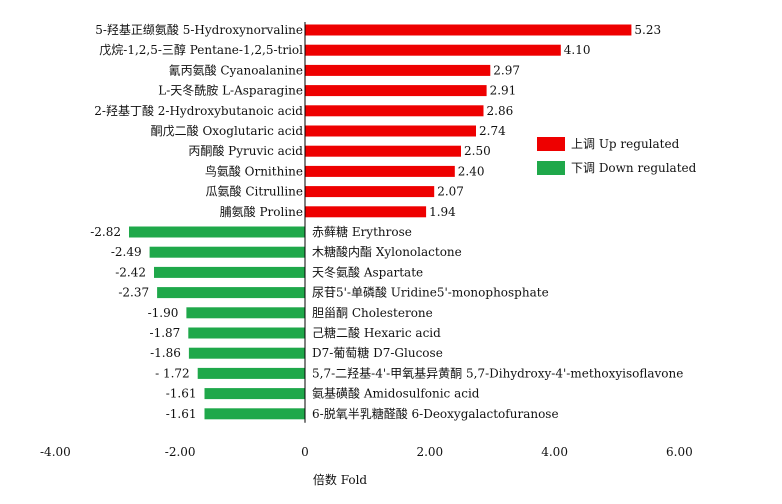 Image resolution: width=782 pixels, height=504 pixels. I want to click on value-label-1: 4.10, so click(577, 50).